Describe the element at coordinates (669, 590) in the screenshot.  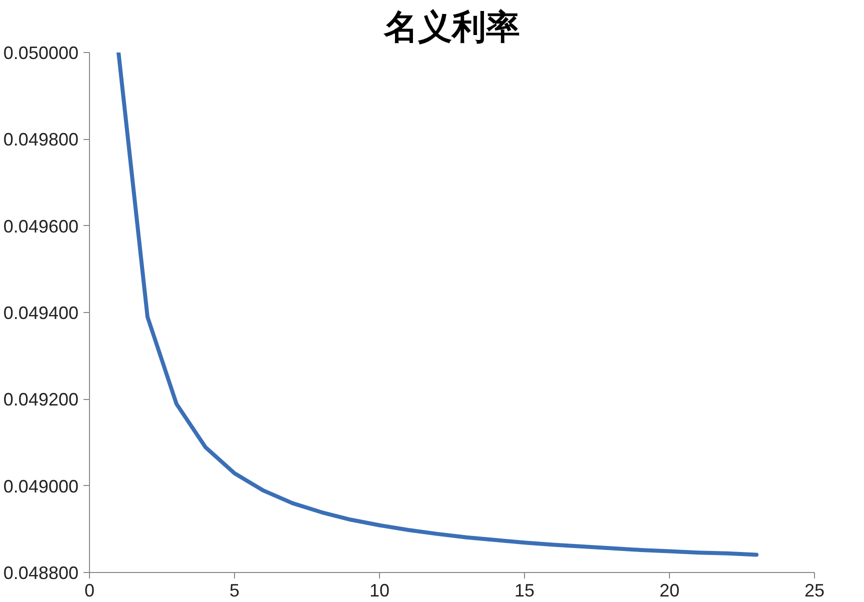
I see `x-tick-label: 20` at that location.